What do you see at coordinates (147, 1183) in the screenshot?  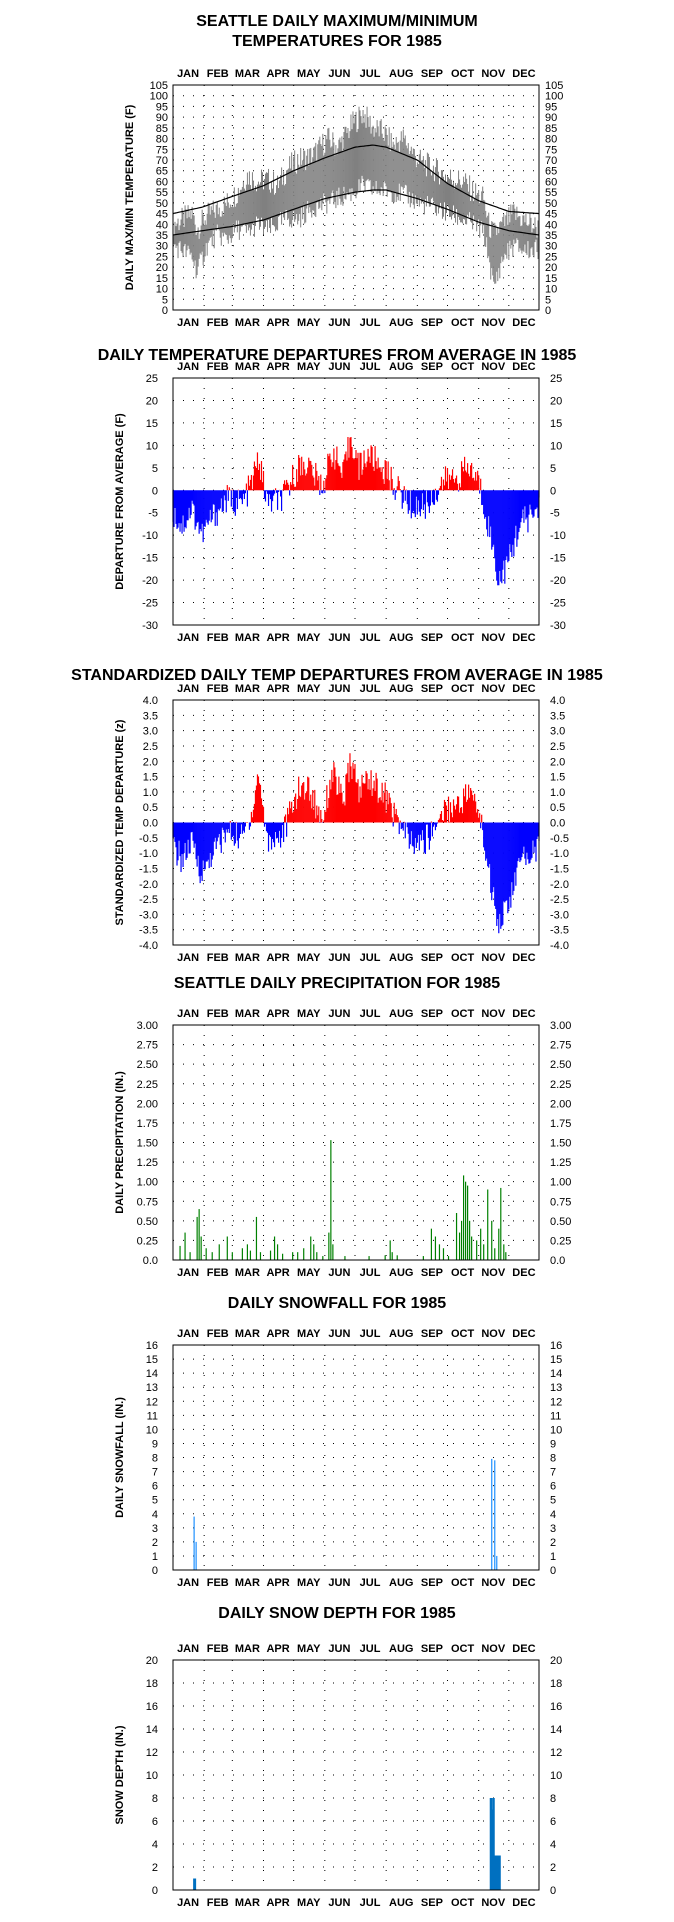 I see `y-tick-label-left: 1.00` at bounding box center [147, 1183].